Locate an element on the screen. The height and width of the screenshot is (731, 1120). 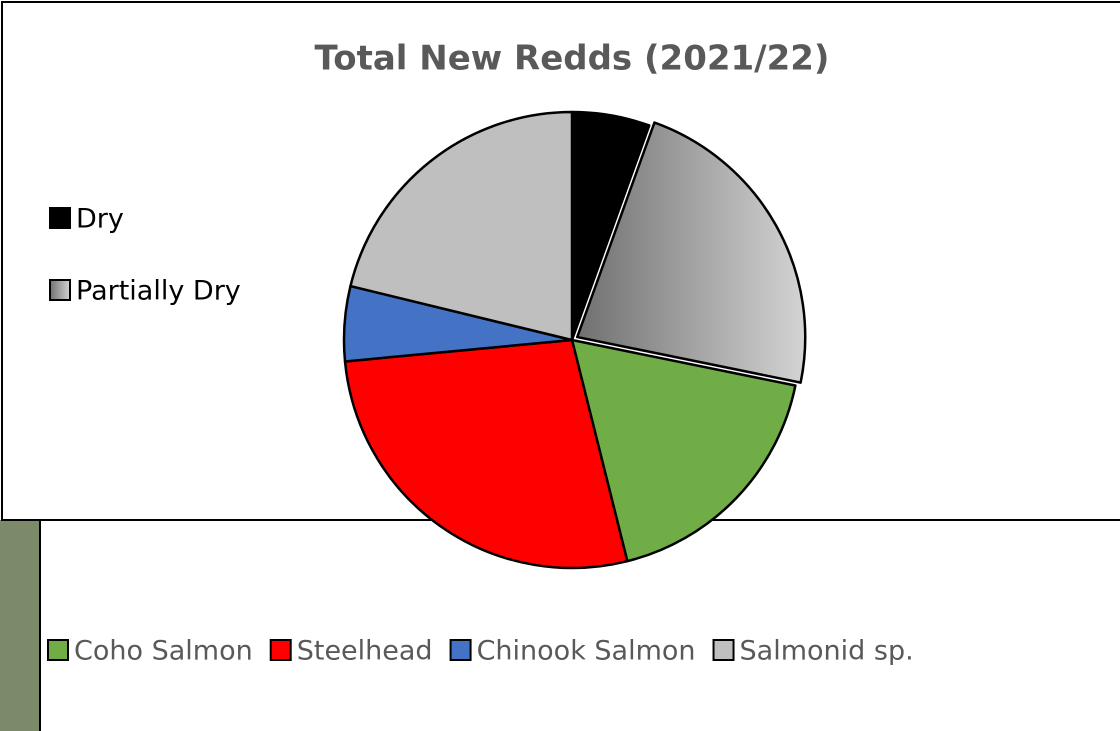
legend-label: Coho Salmon is located at coordinates (163, 651).